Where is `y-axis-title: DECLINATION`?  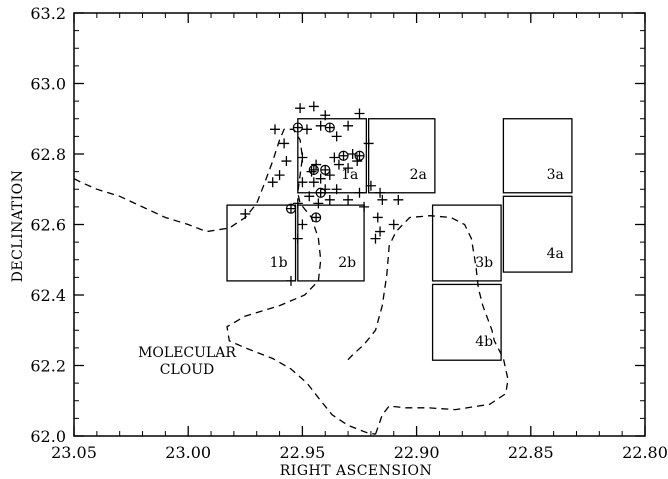 y-axis-title: DECLINATION is located at coordinates (18, 226).